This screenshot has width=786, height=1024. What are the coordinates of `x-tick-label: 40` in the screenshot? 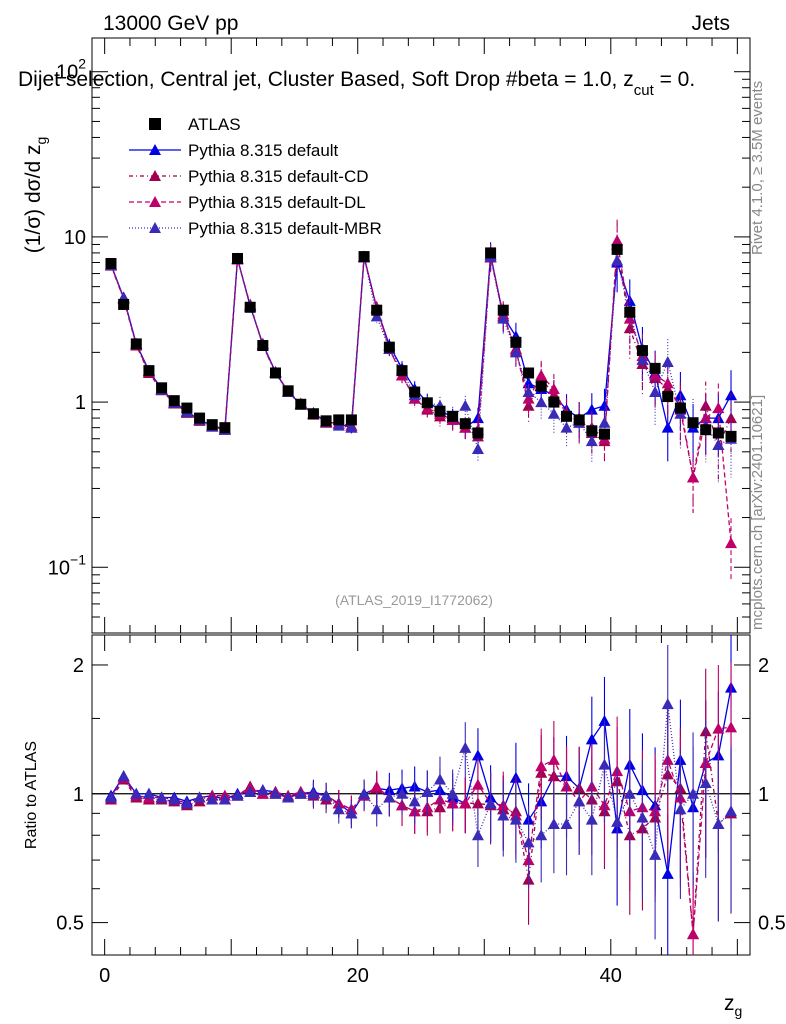 It's located at (611, 976).